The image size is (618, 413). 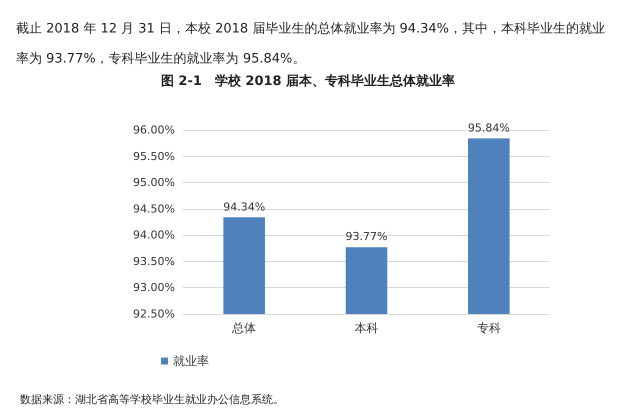 I want to click on y-tick-label: 93.00%, so click(x=154, y=287).